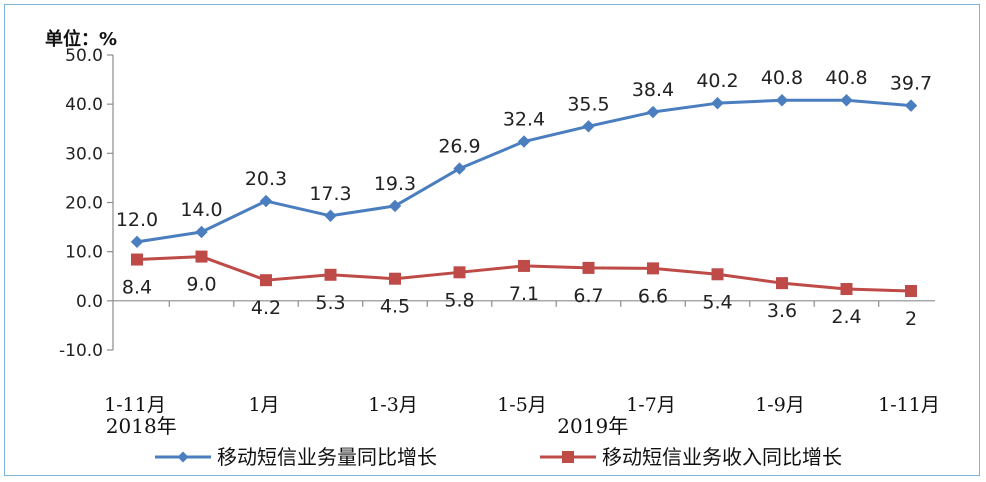 Image resolution: width=986 pixels, height=482 pixels. Describe the element at coordinates (717, 302) in the screenshot. I see `data-label: 5.4` at that location.